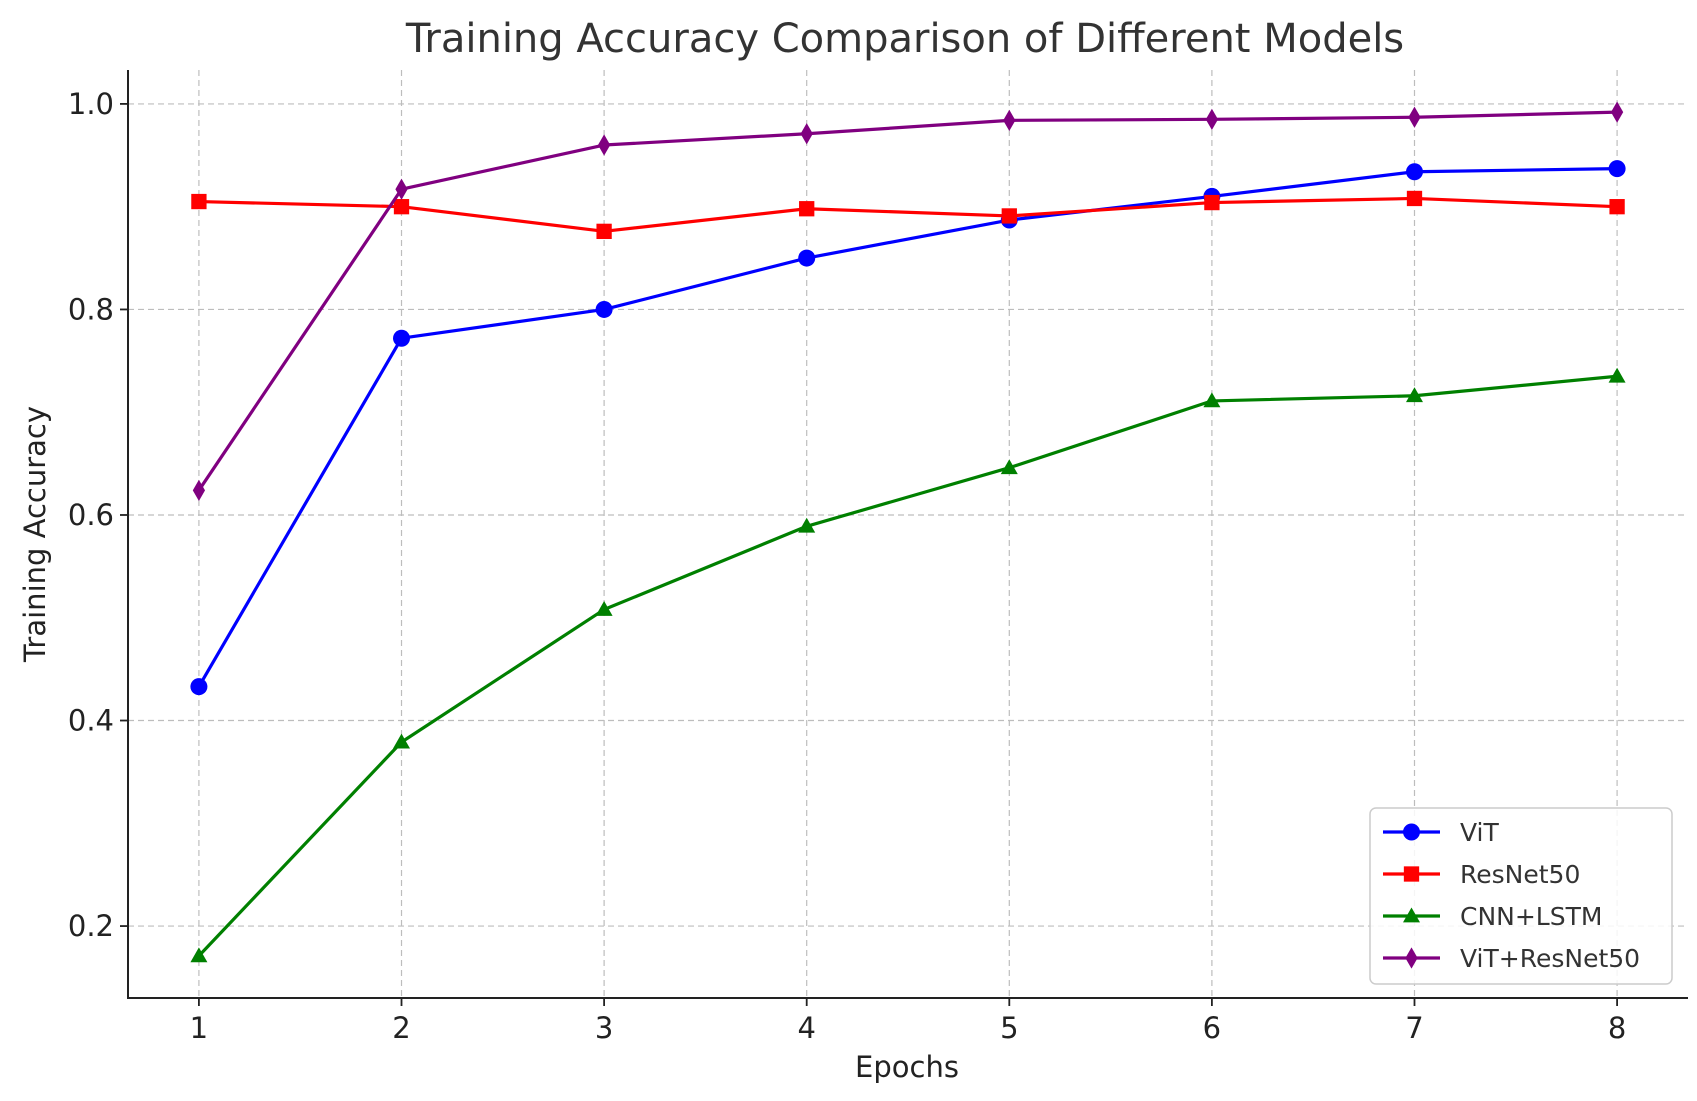 This screenshot has height=1101, width=1697. Describe the element at coordinates (1411, 832) in the screenshot. I see `legend-marker-vit` at that location.